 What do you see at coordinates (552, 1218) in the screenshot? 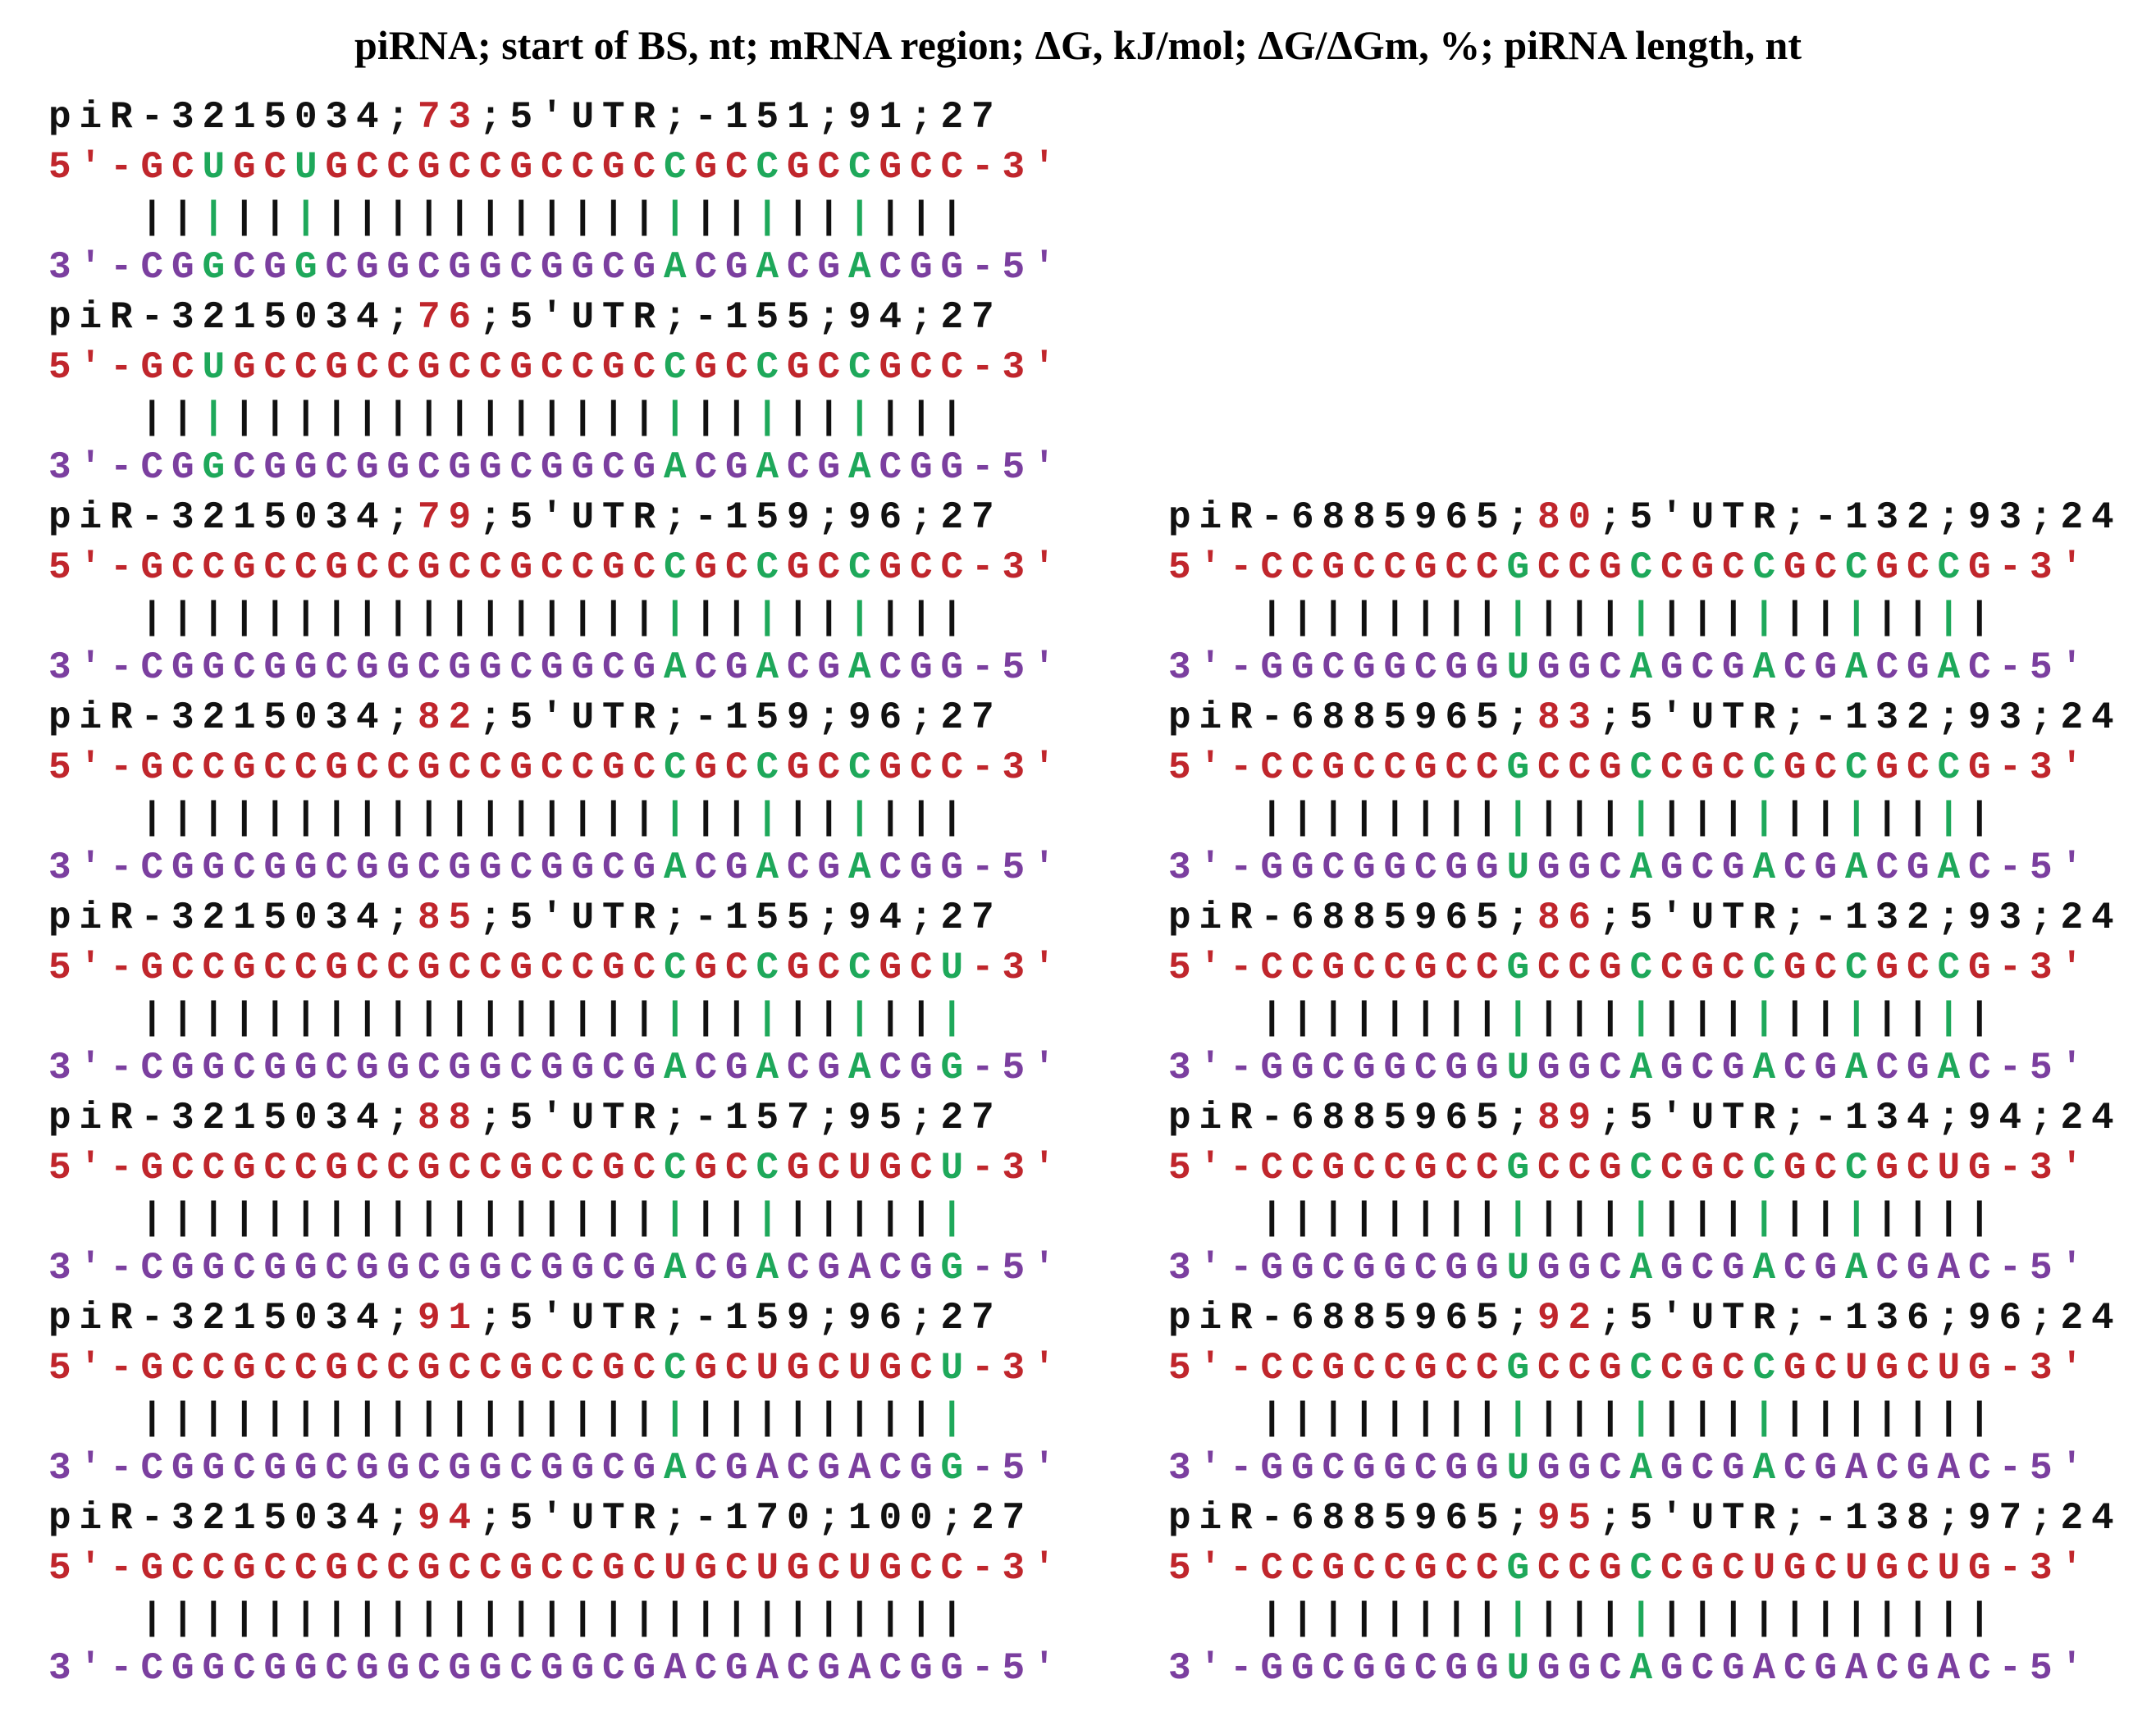
I see `pairing-bars: | | | | | | | | | | | | | | | | | | | | | | | | | | |` at bounding box center [552, 1218].